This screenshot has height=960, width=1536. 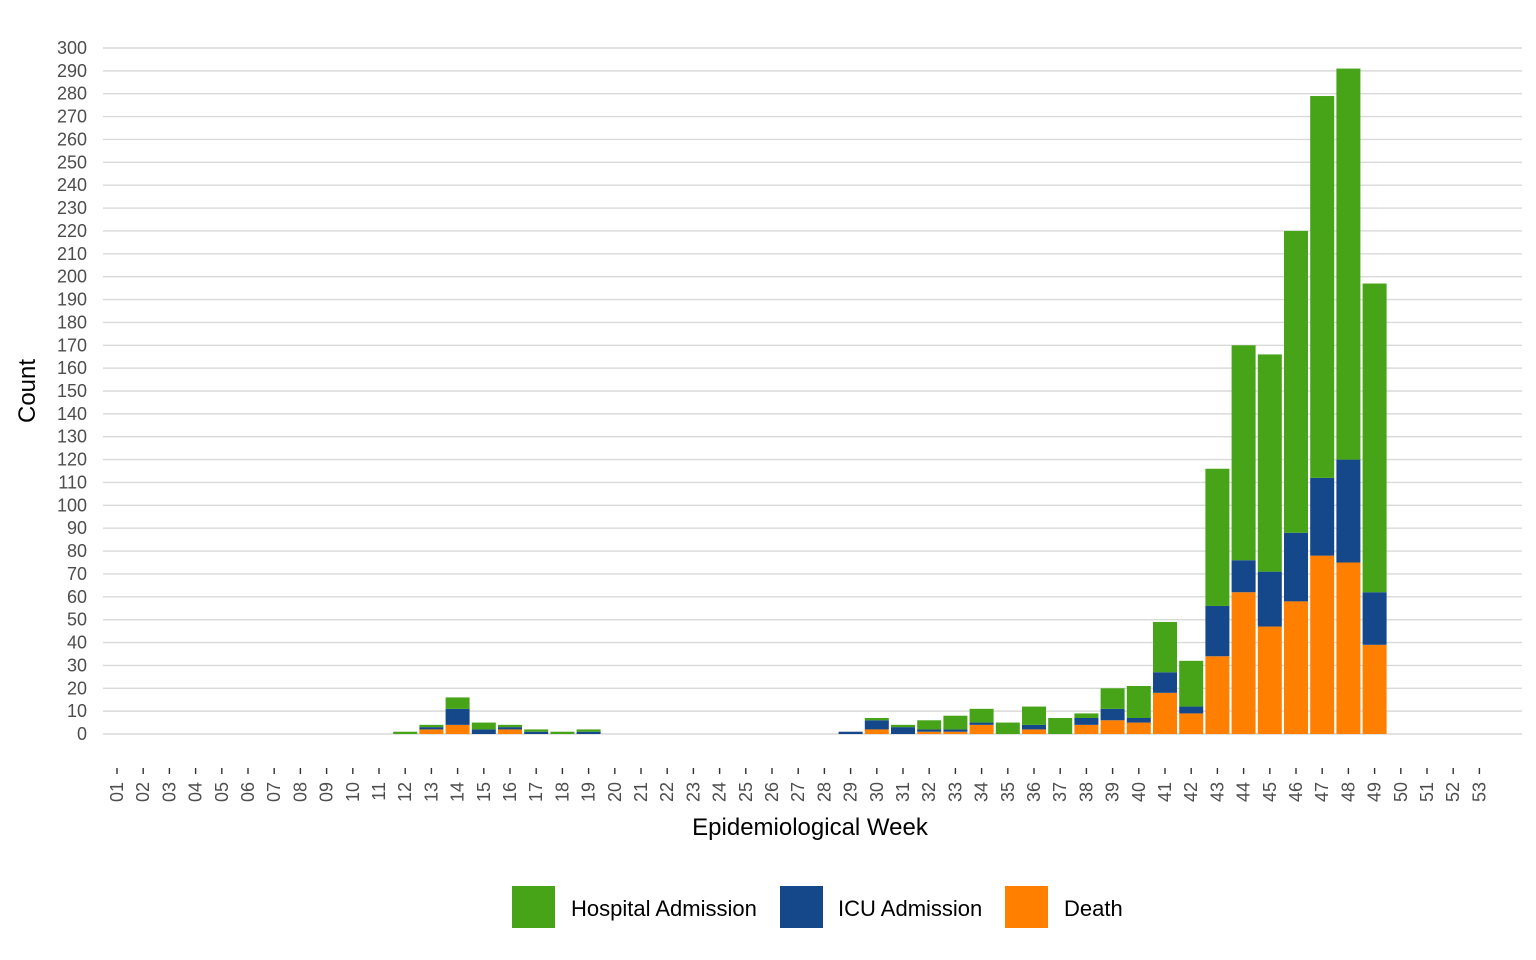 What do you see at coordinates (1217, 792) in the screenshot?
I see `x-tick-label: 43` at bounding box center [1217, 792].